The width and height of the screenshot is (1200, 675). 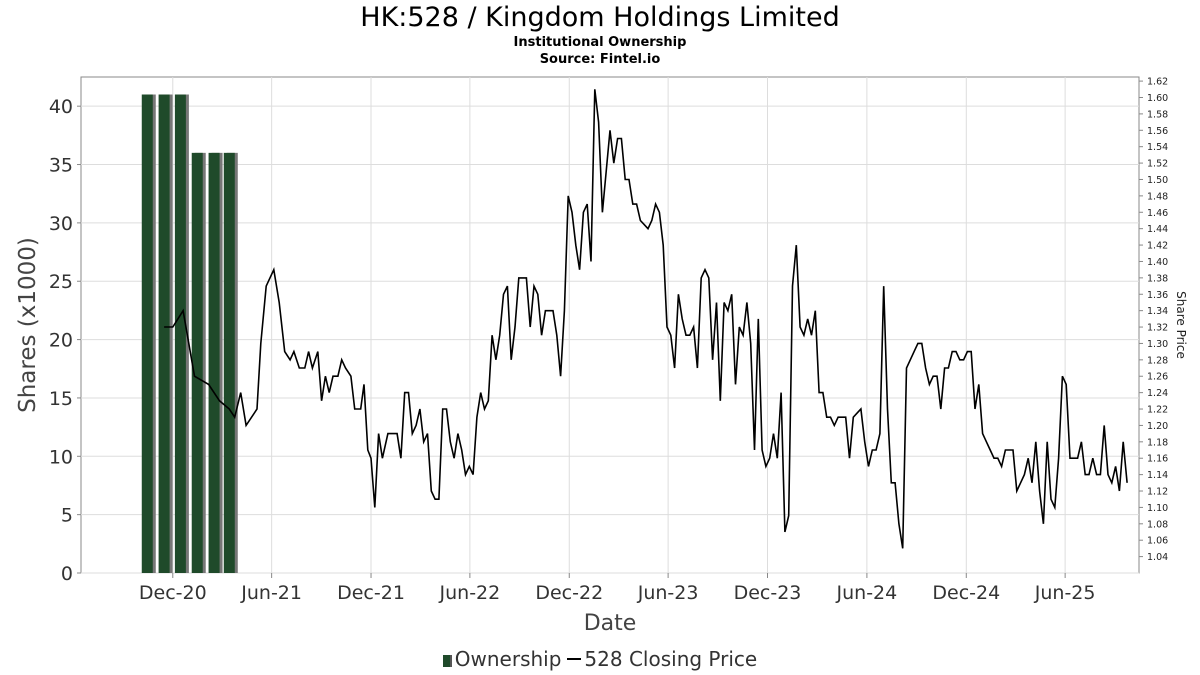 What do you see at coordinates (1157, 213) in the screenshot?
I see `y2-tick-label: 1.46` at bounding box center [1157, 213].